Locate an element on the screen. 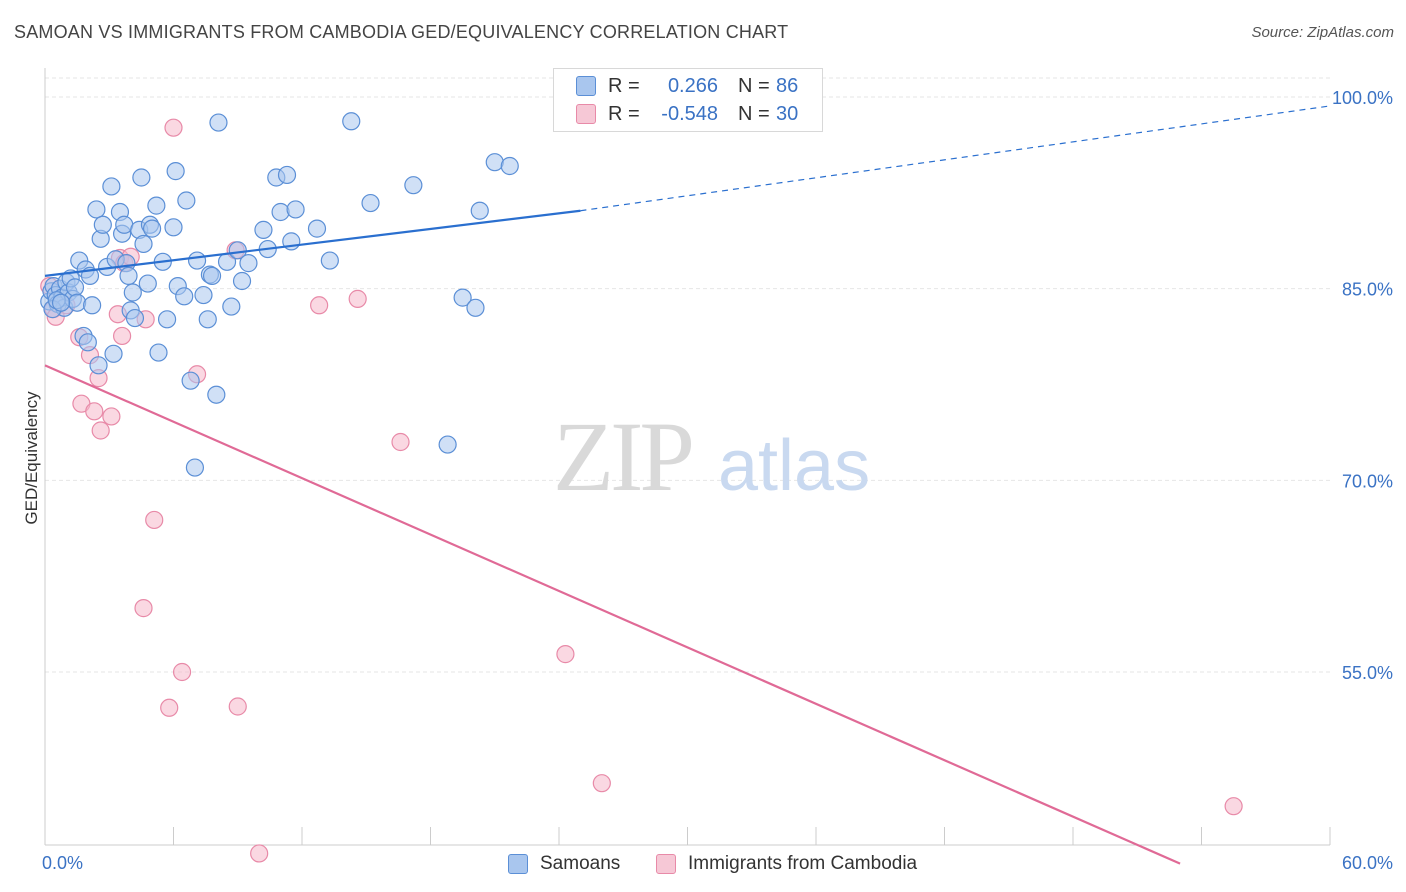 This screenshot has height=892, width=1406. x-tick-label-max: 60.0% is located at coordinates (1367, 863).